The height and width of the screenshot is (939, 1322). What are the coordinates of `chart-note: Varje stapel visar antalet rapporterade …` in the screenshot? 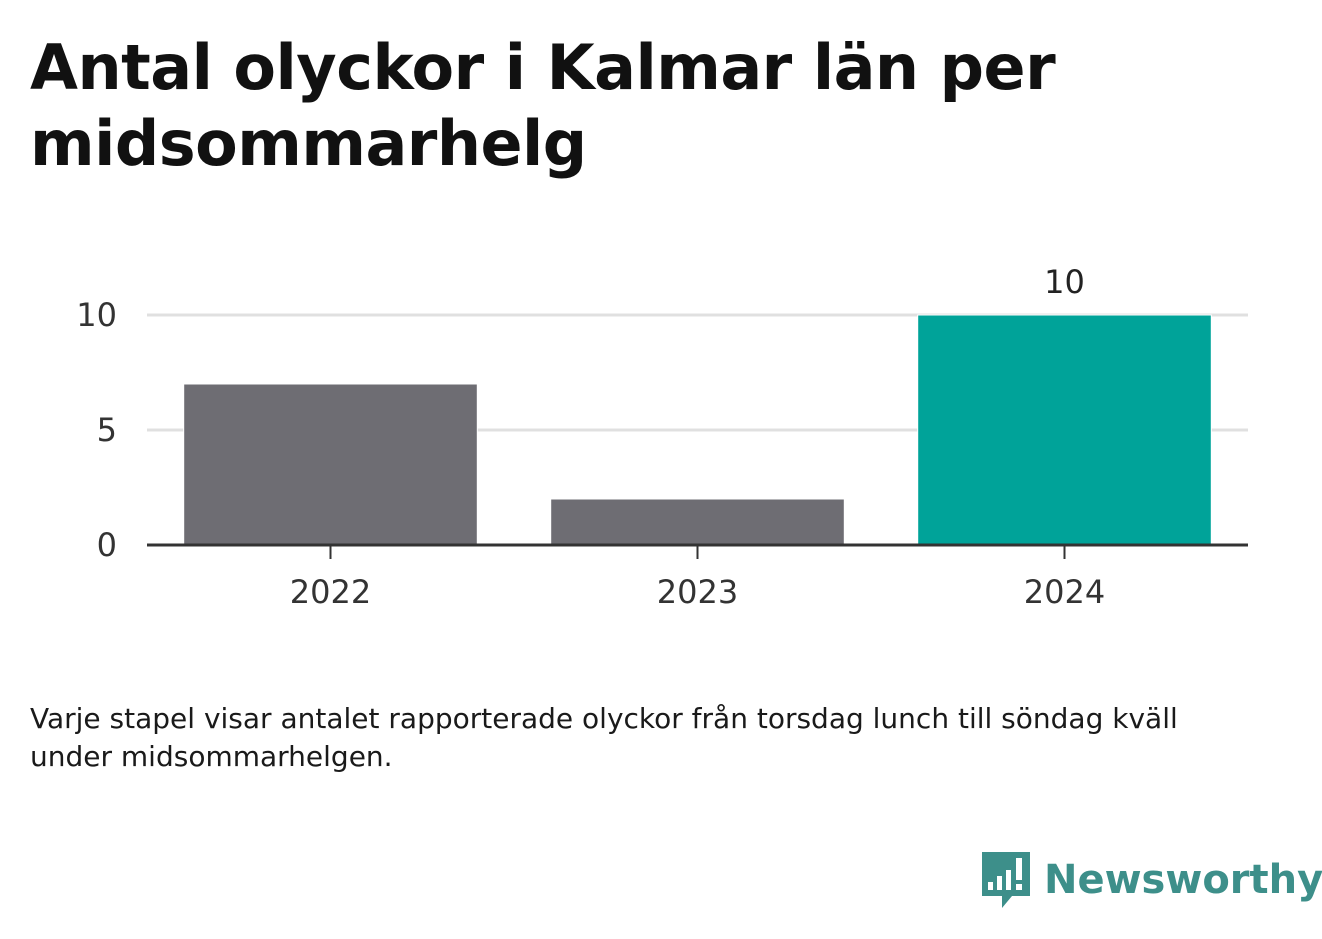 It's located at (604, 737).